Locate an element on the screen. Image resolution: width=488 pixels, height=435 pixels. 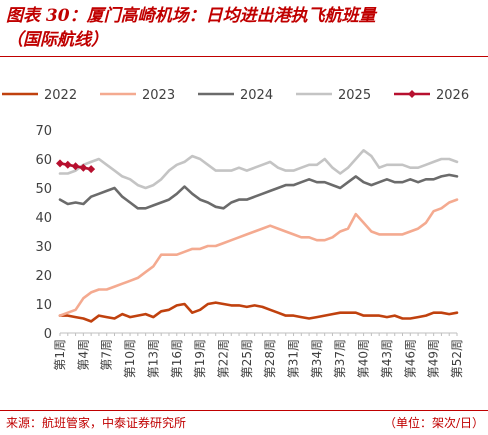
y-tick-label: 60 is located at coordinates (43, 160).